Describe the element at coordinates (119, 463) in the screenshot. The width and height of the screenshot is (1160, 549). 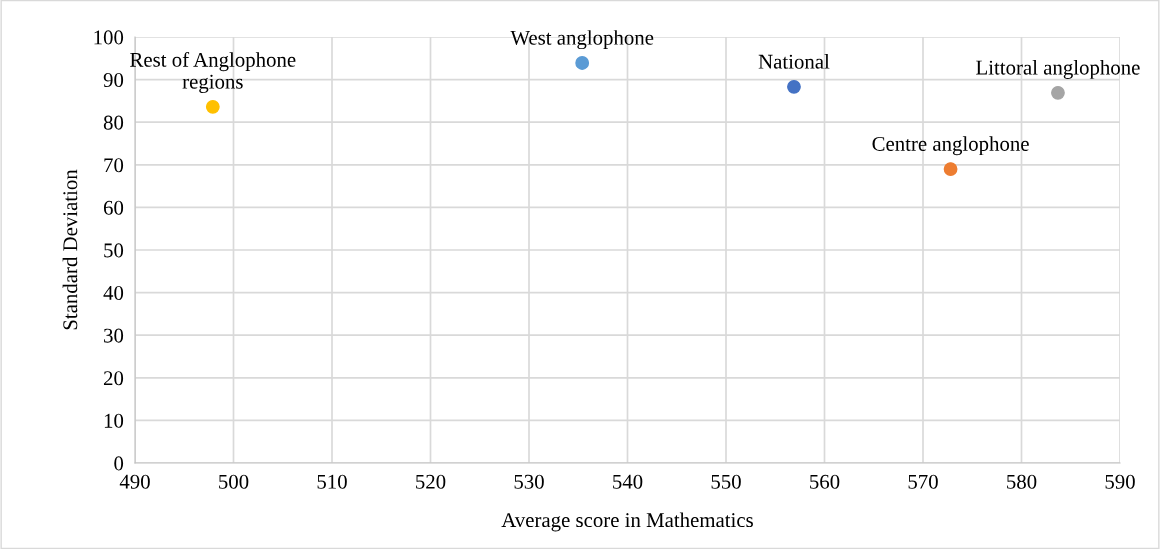
I see `y-tick-label: 0` at that location.